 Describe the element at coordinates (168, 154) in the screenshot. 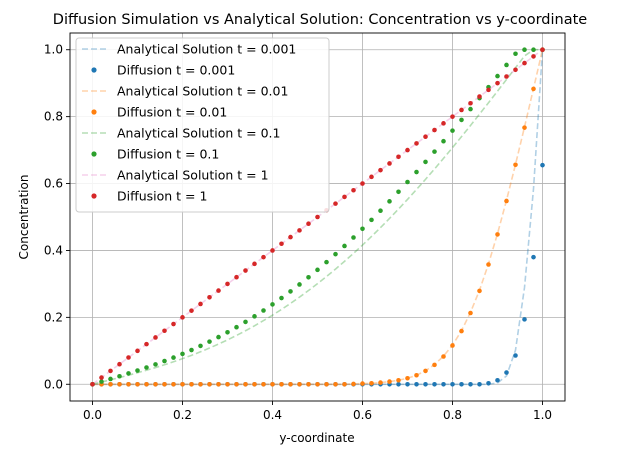

I see `legend-label: Diffusion t = 0.1` at that location.